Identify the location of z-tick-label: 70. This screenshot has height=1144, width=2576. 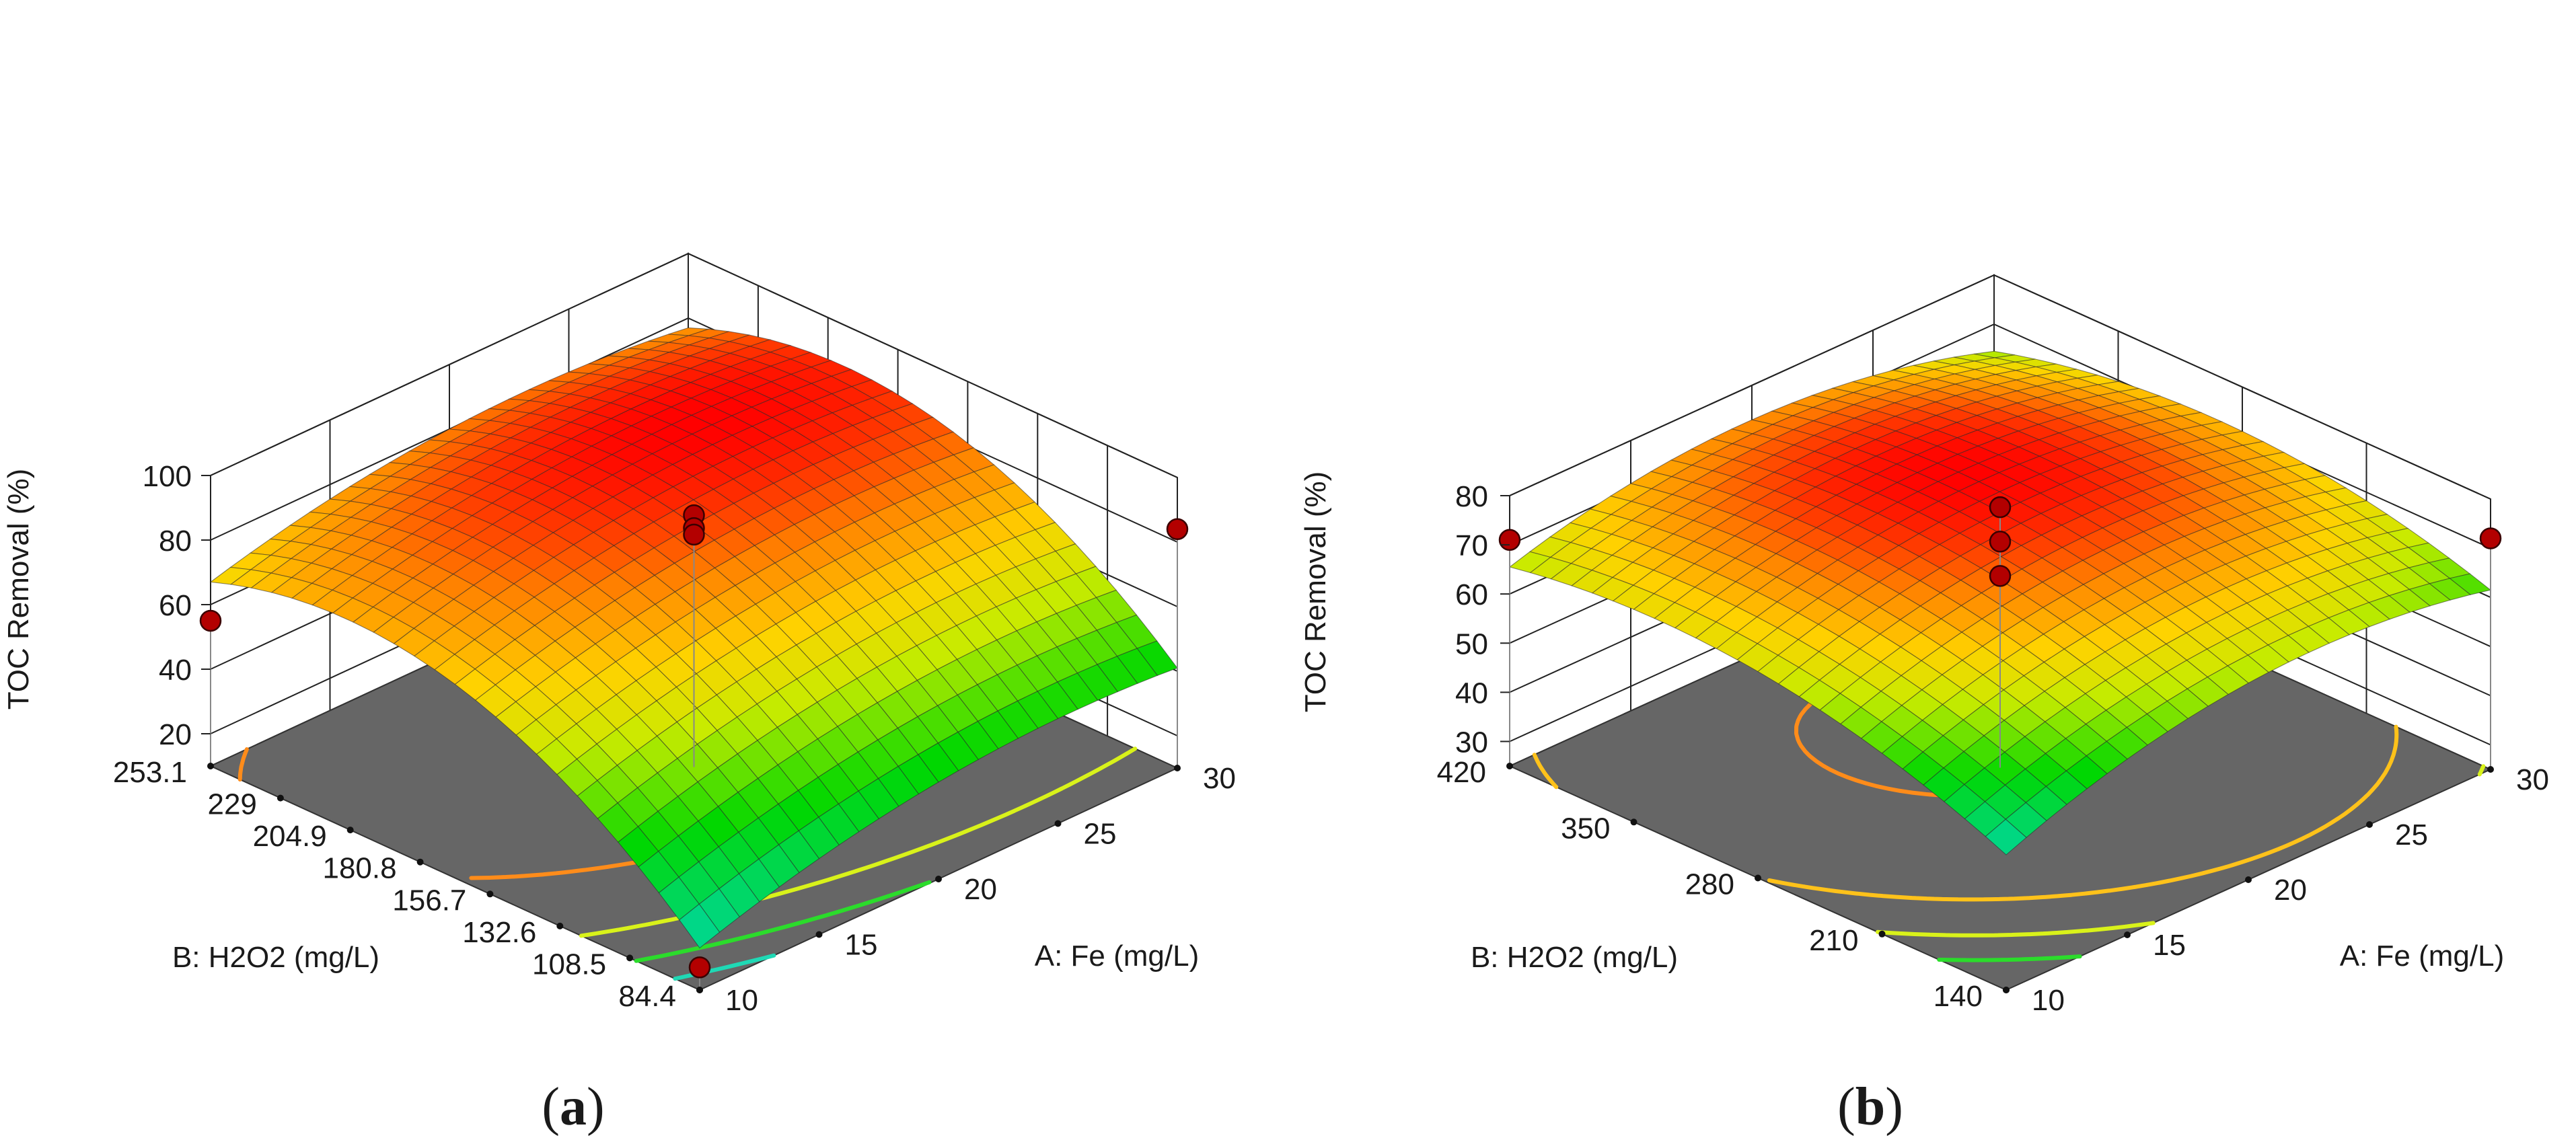
(1471, 545).